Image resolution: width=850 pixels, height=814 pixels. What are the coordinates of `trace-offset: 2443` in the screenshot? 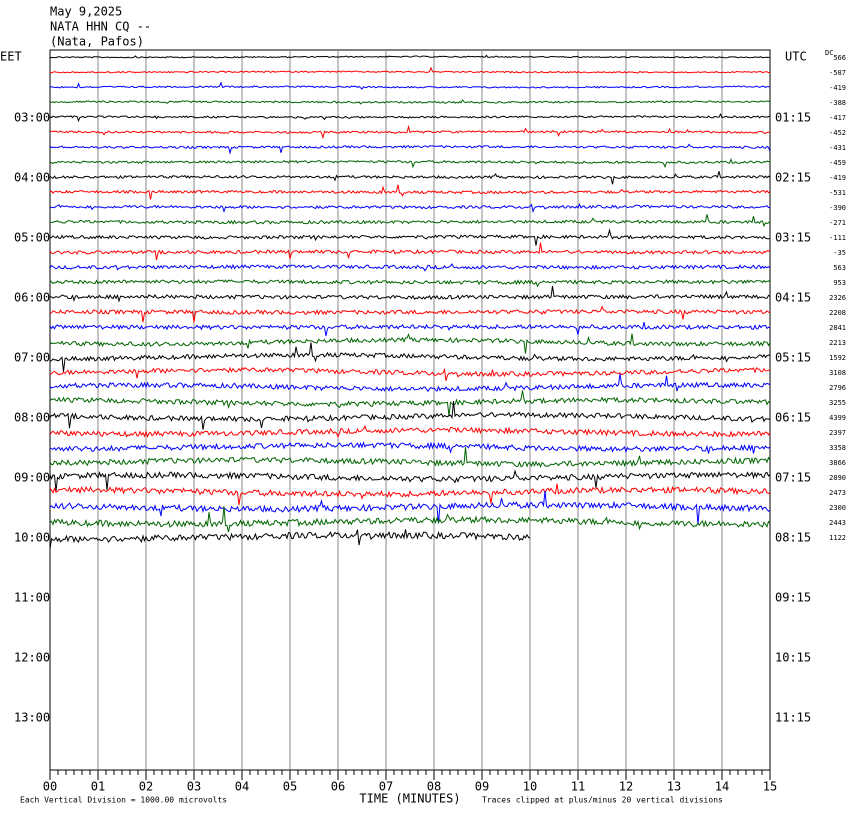 It's located at (837, 523).